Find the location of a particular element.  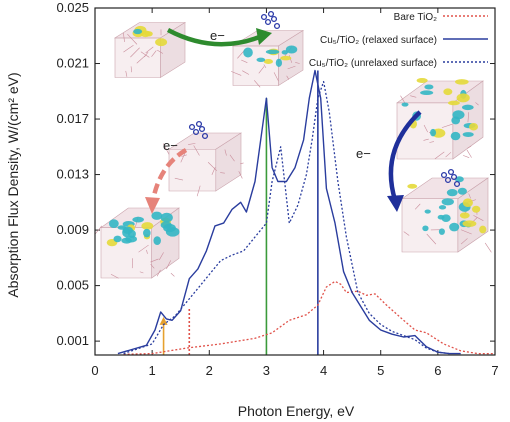

x-tick-label: 7 is located at coordinates (494, 370).